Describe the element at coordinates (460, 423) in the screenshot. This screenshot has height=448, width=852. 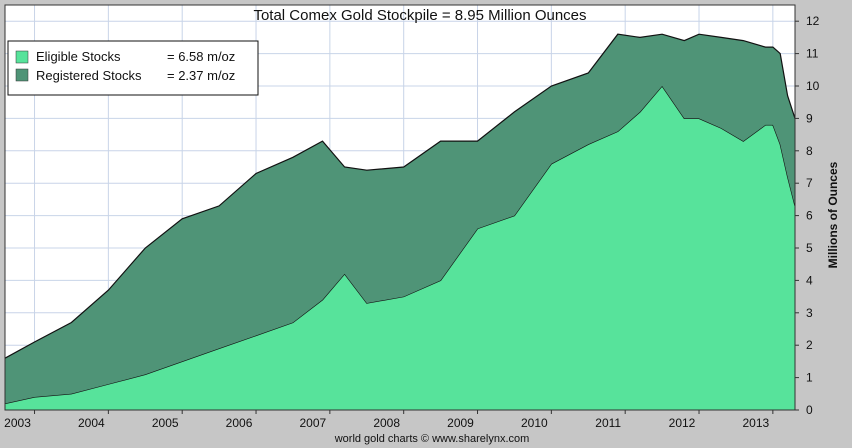
I see `x-tick-label: 2009` at that location.